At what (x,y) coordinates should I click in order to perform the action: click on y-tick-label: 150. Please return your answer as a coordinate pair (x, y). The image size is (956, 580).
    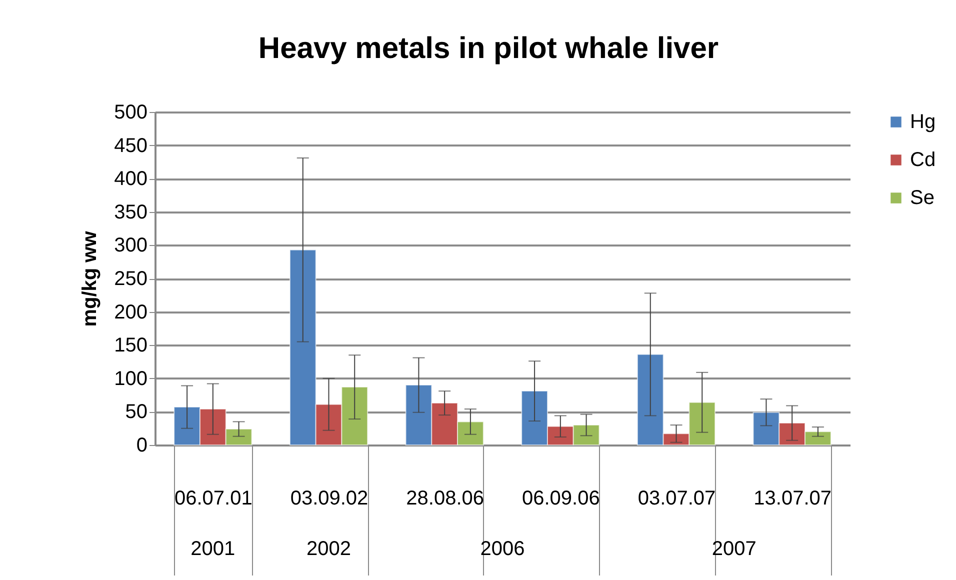
    Looking at the image, I should click on (131, 345).